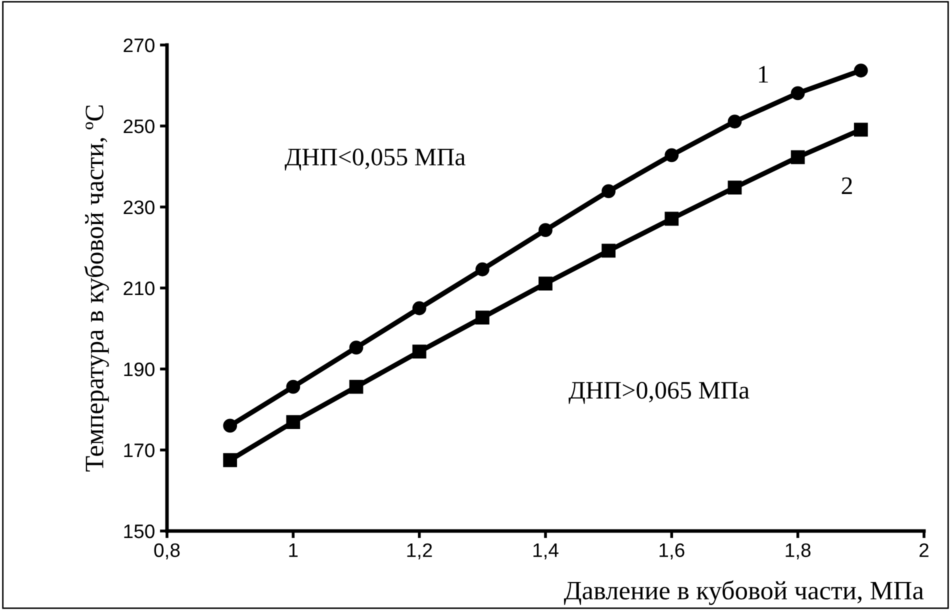 The image size is (951, 610). Describe the element at coordinates (139, 126) in the screenshot. I see `y-tick-label: 250` at that location.